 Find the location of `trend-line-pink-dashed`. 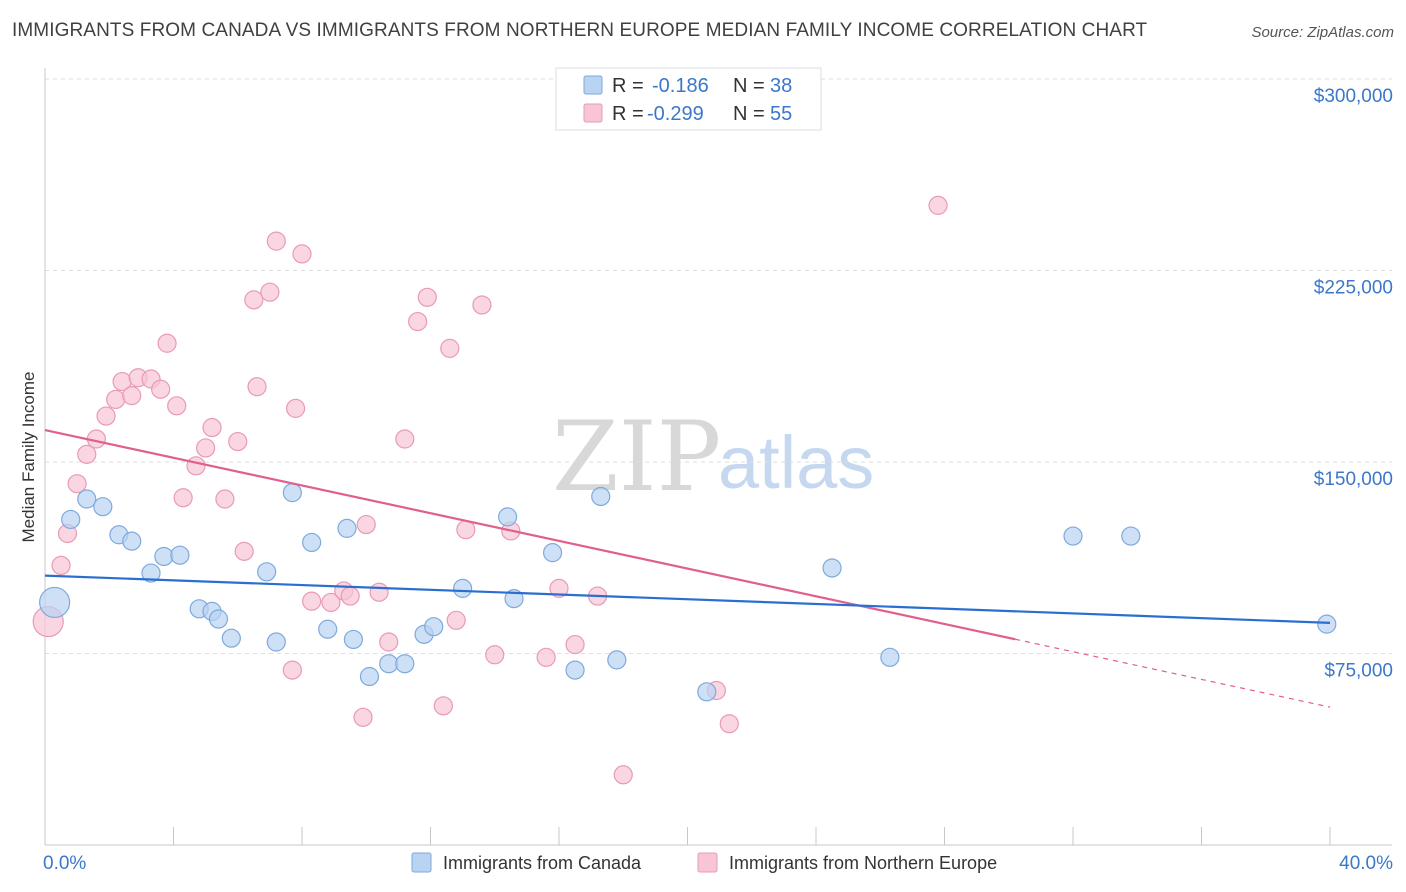

trend-line-pink-dashed is located at coordinates (1173, 673).